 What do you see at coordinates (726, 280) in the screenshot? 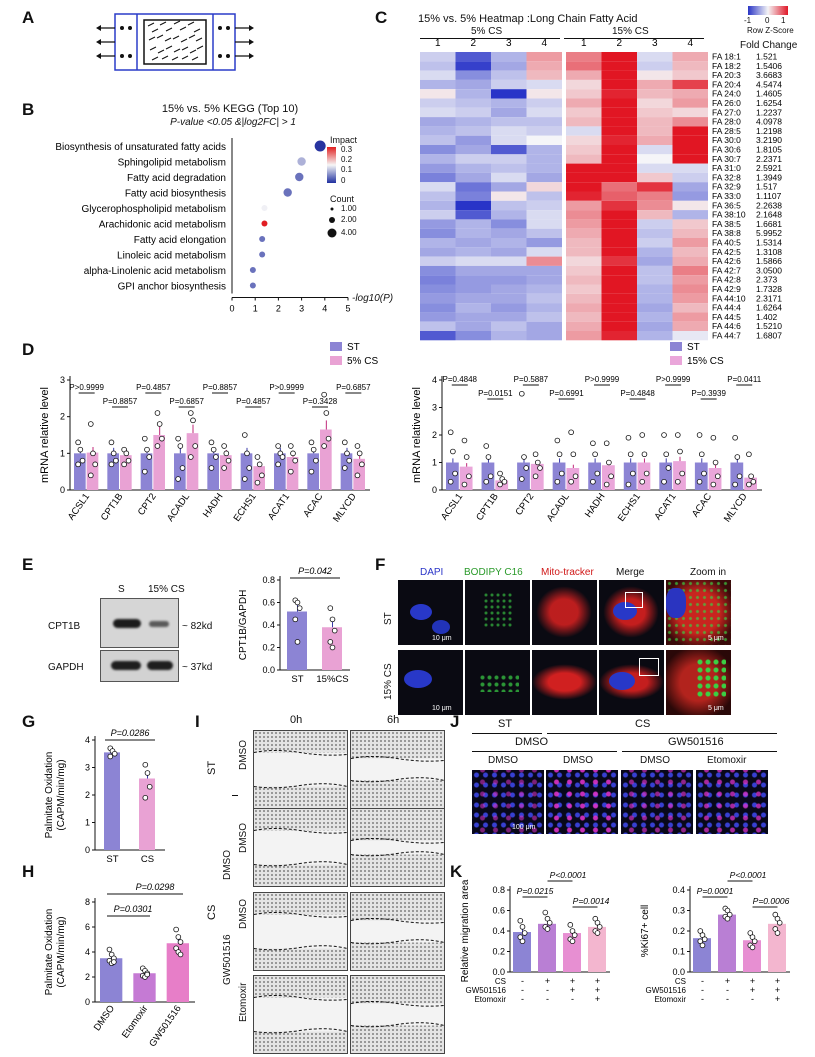
I see `heatmap-row-label: FA 42:8` at bounding box center [726, 280].